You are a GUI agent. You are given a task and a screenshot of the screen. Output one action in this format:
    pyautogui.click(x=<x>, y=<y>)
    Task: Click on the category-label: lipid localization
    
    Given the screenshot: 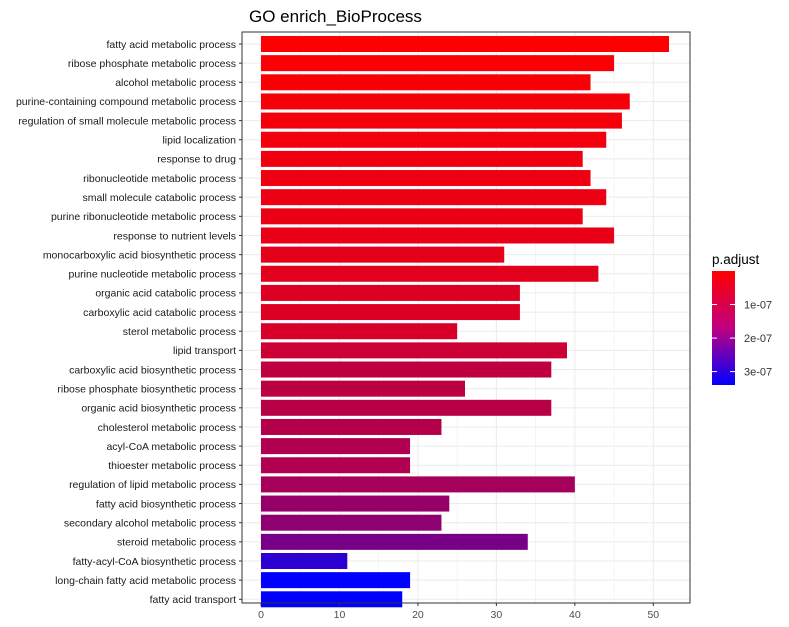 What is the action you would take?
    pyautogui.click(x=199, y=141)
    